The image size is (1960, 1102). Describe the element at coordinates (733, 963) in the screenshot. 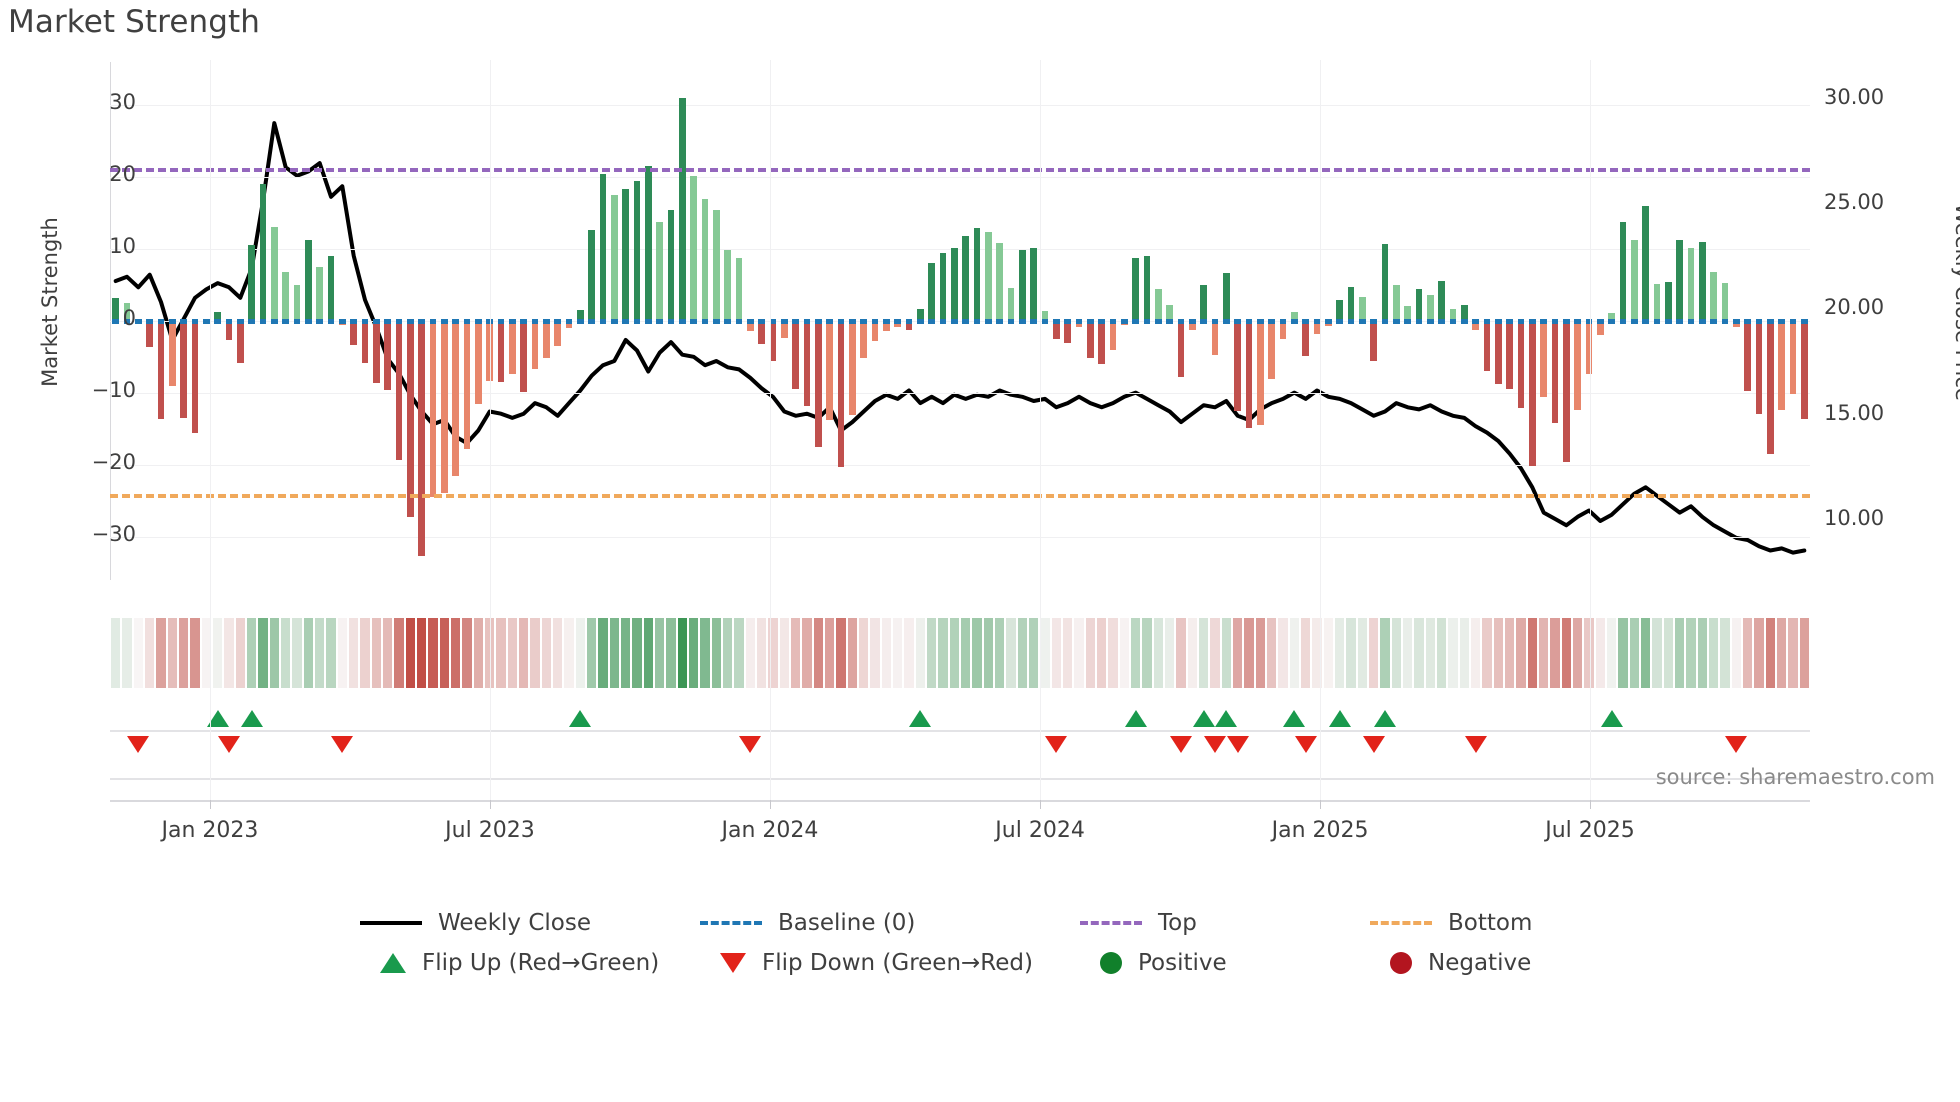

I see `legend-triangle-down-icon` at that location.